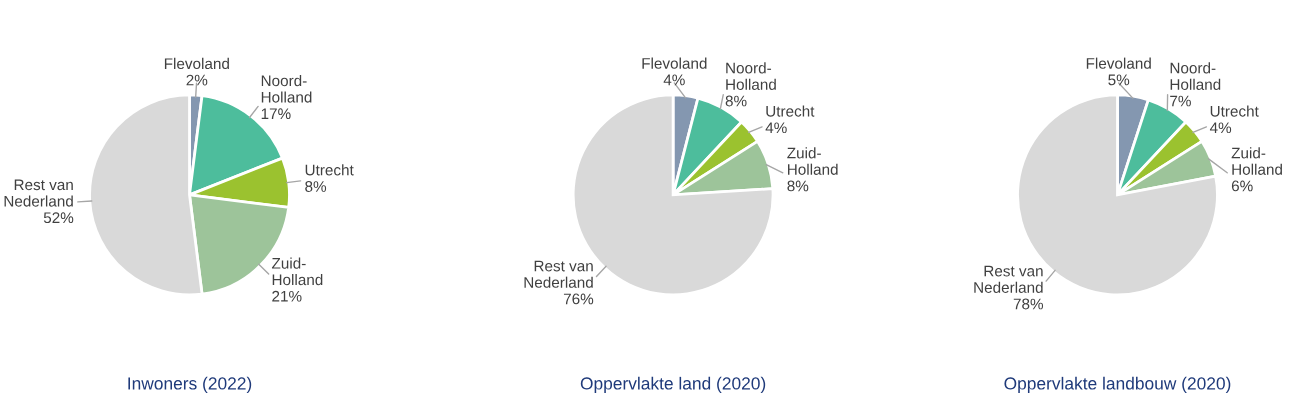  I want to click on text: Oppervlakte land (2020), so click(673, 385).